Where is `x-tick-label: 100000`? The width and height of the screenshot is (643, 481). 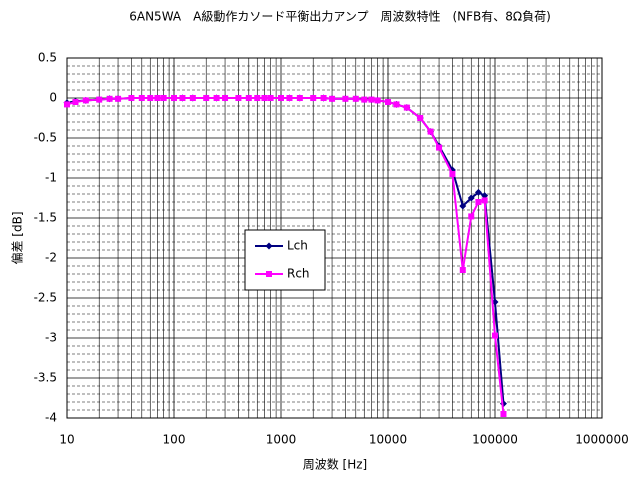
x-tick-label: 100000 is located at coordinates (495, 440).